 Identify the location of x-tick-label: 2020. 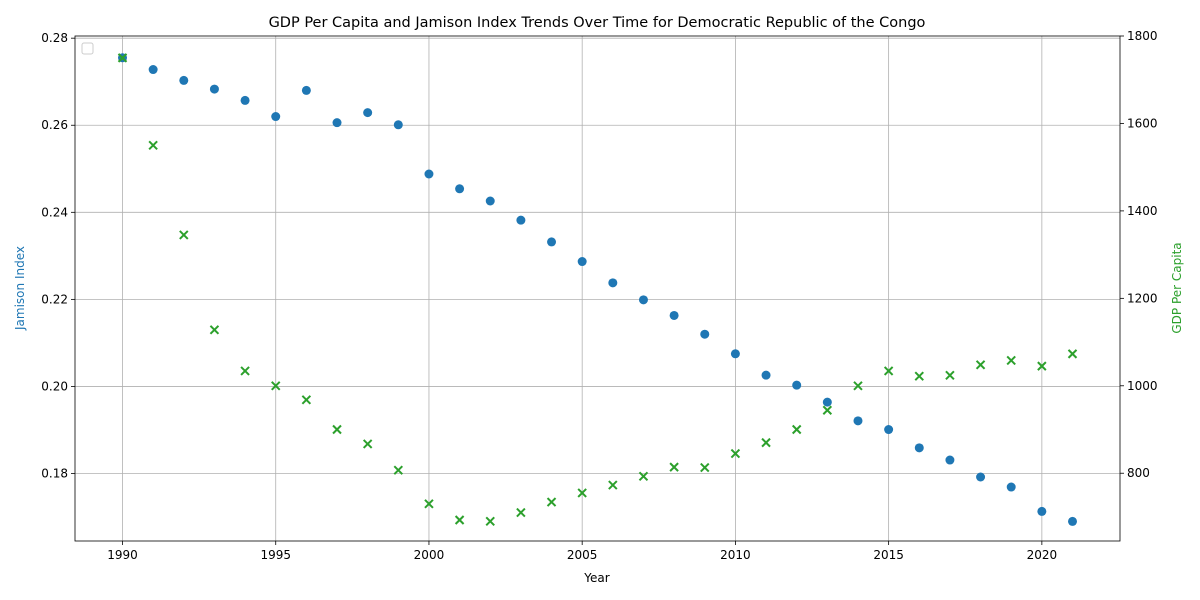
(1042, 555).